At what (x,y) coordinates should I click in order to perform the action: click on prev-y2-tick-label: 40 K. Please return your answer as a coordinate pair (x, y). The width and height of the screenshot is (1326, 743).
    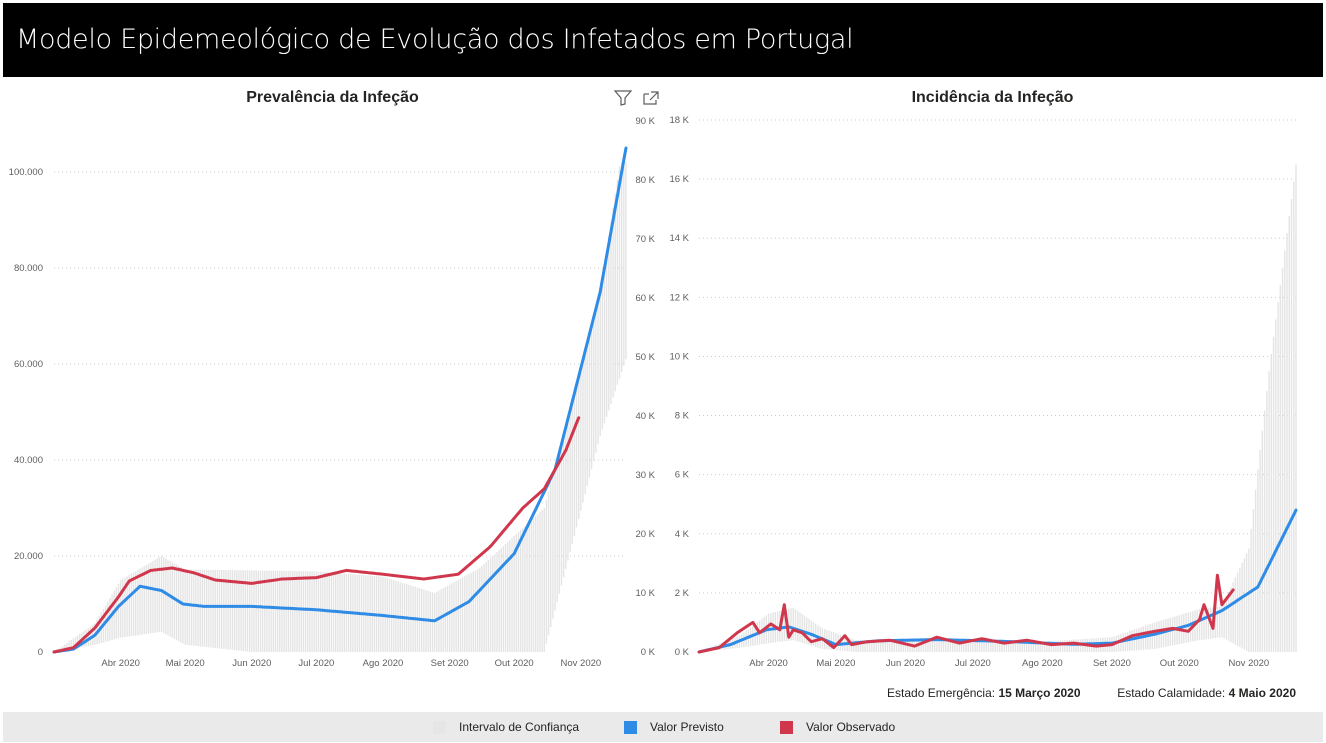
    Looking at the image, I should click on (645, 416).